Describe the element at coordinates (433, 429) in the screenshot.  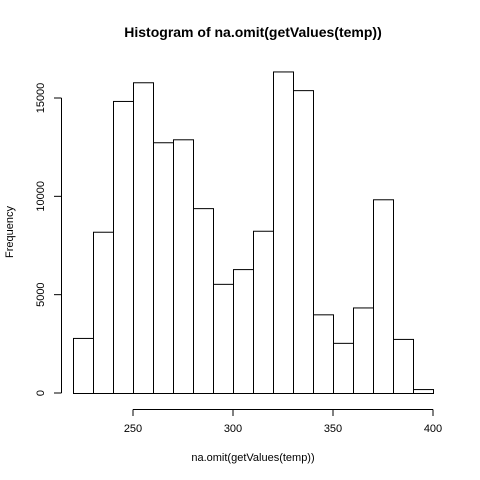
I see `x-tick-label: 400` at that location.